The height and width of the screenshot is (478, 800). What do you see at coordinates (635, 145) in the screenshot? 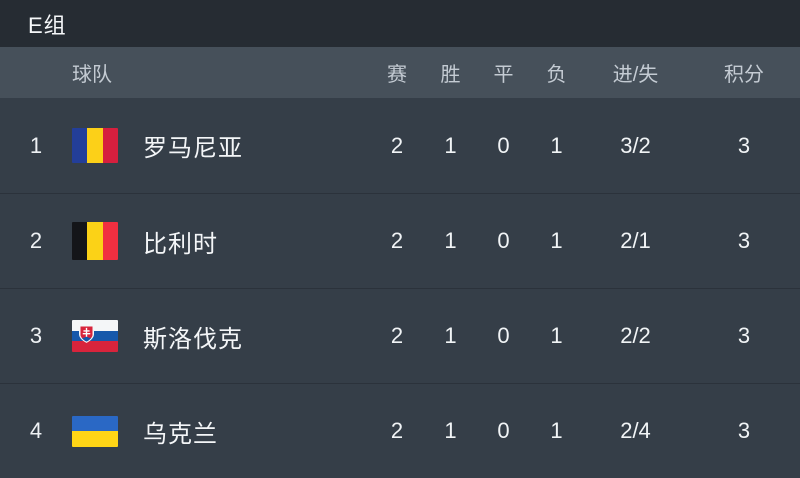
I see `goals-value: 3/2` at bounding box center [635, 145].